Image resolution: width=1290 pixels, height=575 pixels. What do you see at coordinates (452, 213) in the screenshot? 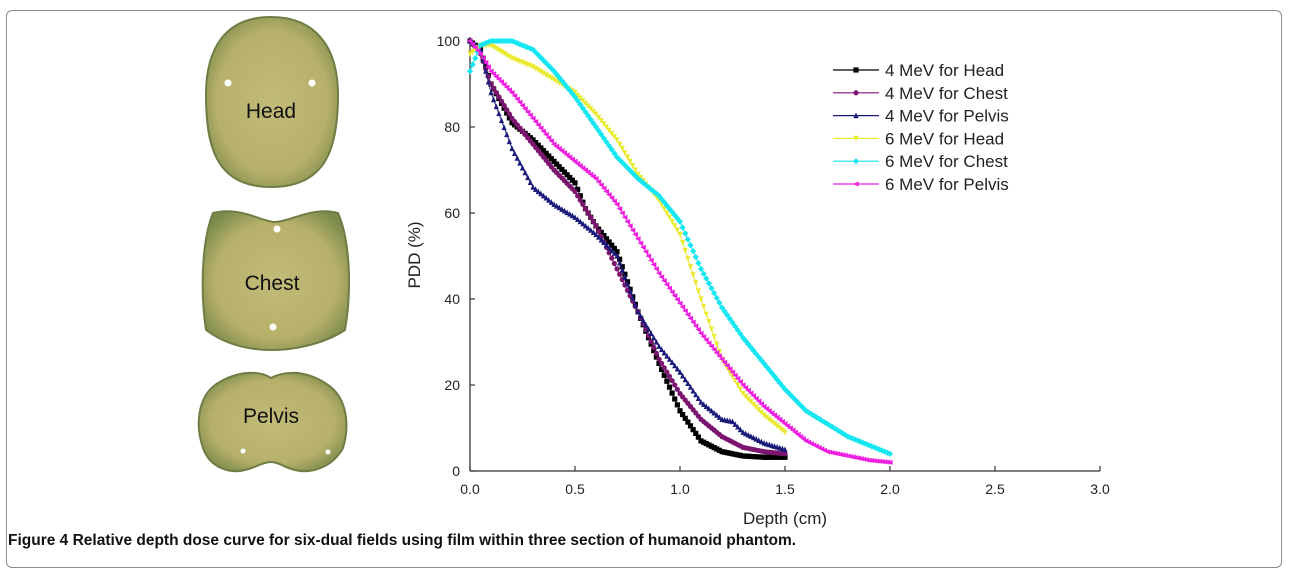
I see `y-tick-label: 60` at bounding box center [452, 213].